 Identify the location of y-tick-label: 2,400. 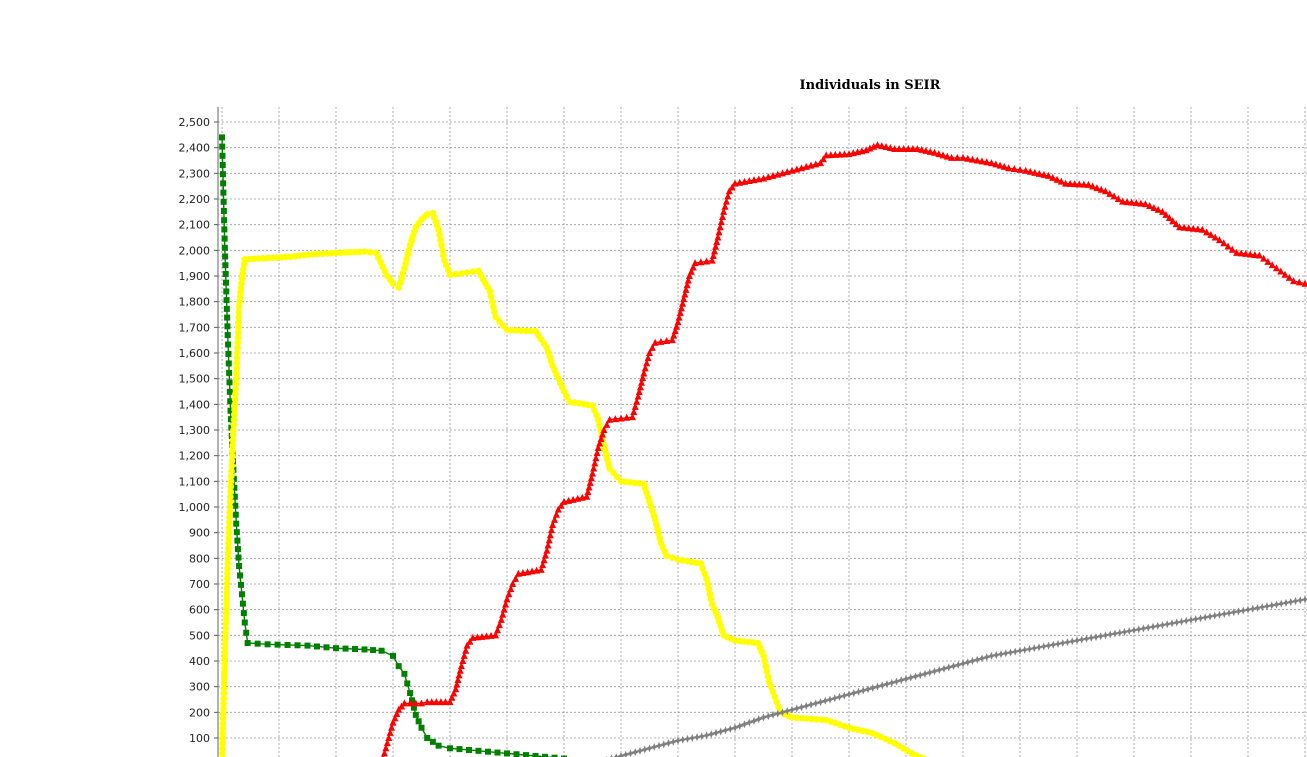
(195, 148).